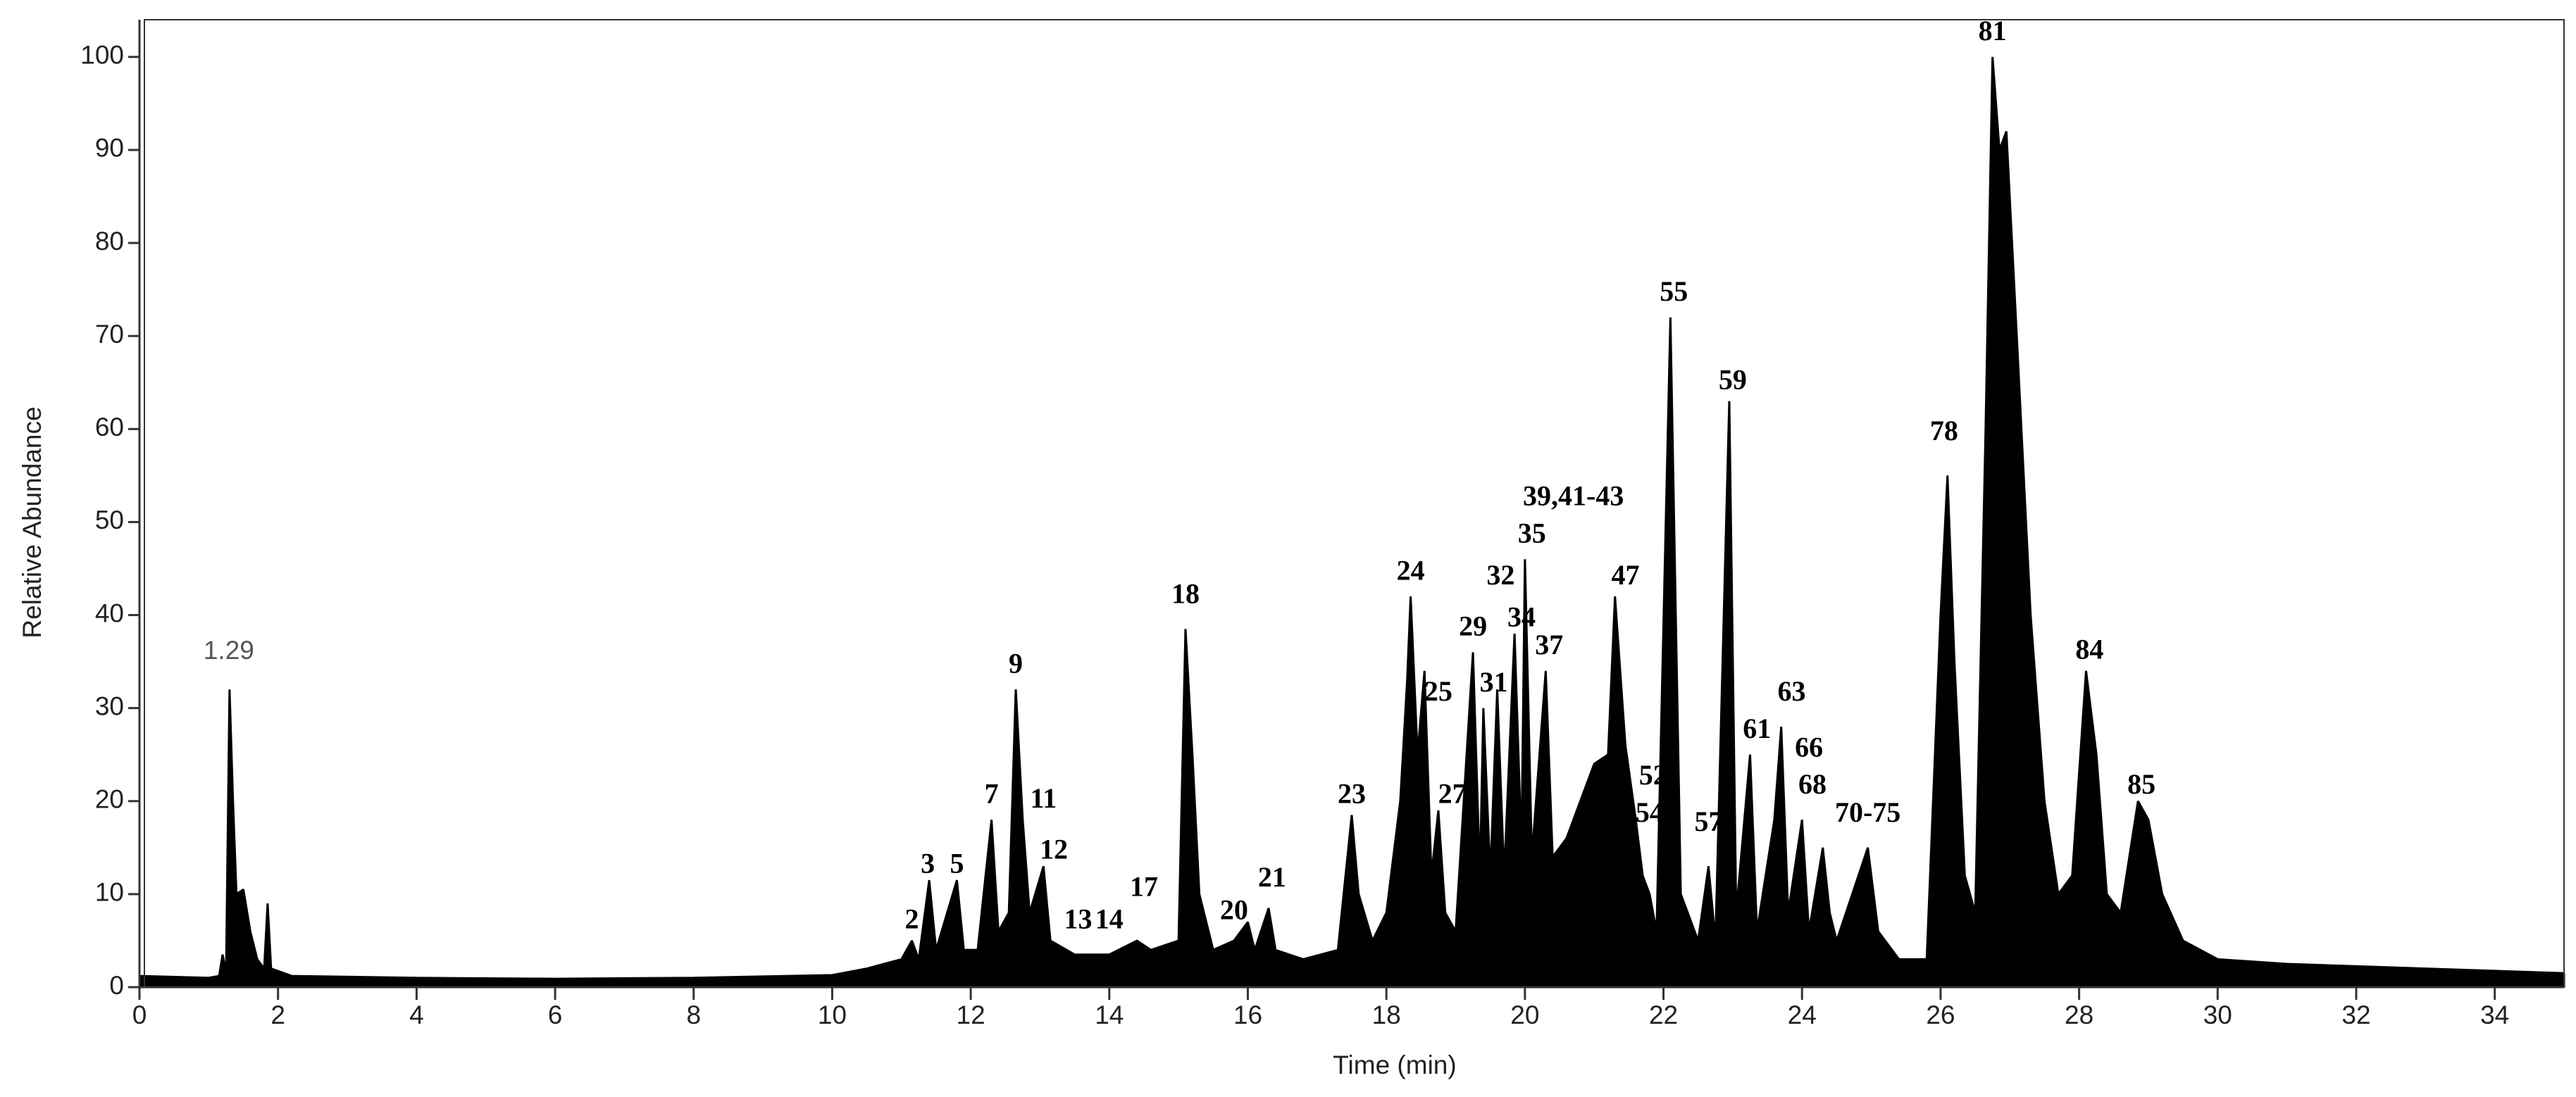 The height and width of the screenshot is (1097, 2576). Describe the element at coordinates (1394, 1065) in the screenshot. I see `x-axis-title: Time (min)` at that location.